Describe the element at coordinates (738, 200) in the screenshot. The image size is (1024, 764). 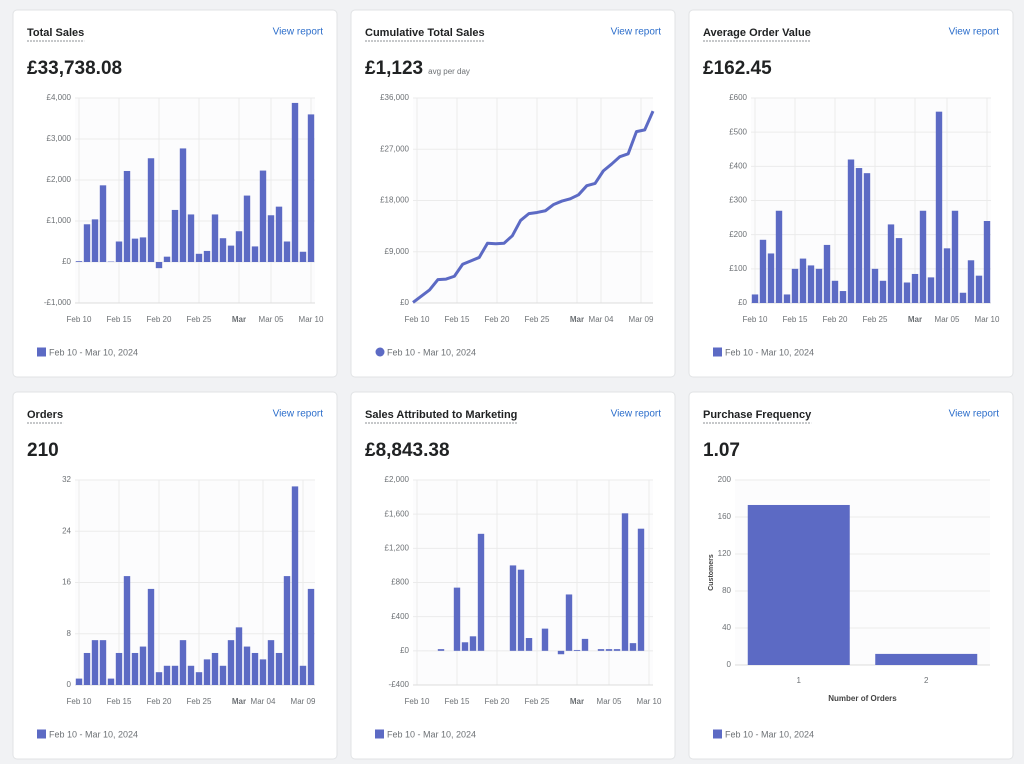
I see `y-tick-label: £300` at that location.